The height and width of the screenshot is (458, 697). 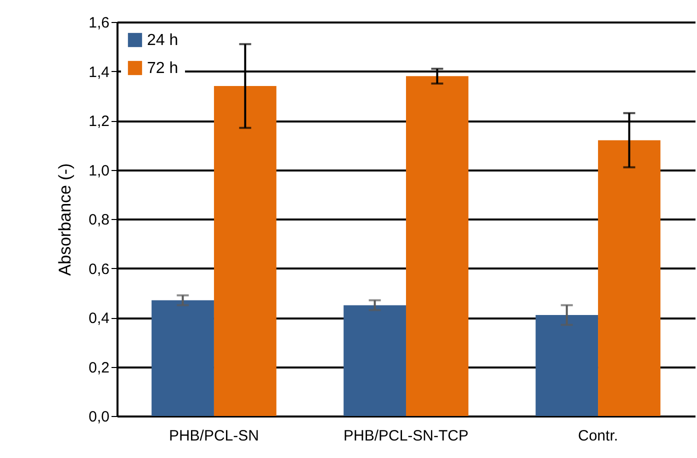 What do you see at coordinates (99, 171) in the screenshot?
I see `y-tick-label: 1,0` at bounding box center [99, 171].